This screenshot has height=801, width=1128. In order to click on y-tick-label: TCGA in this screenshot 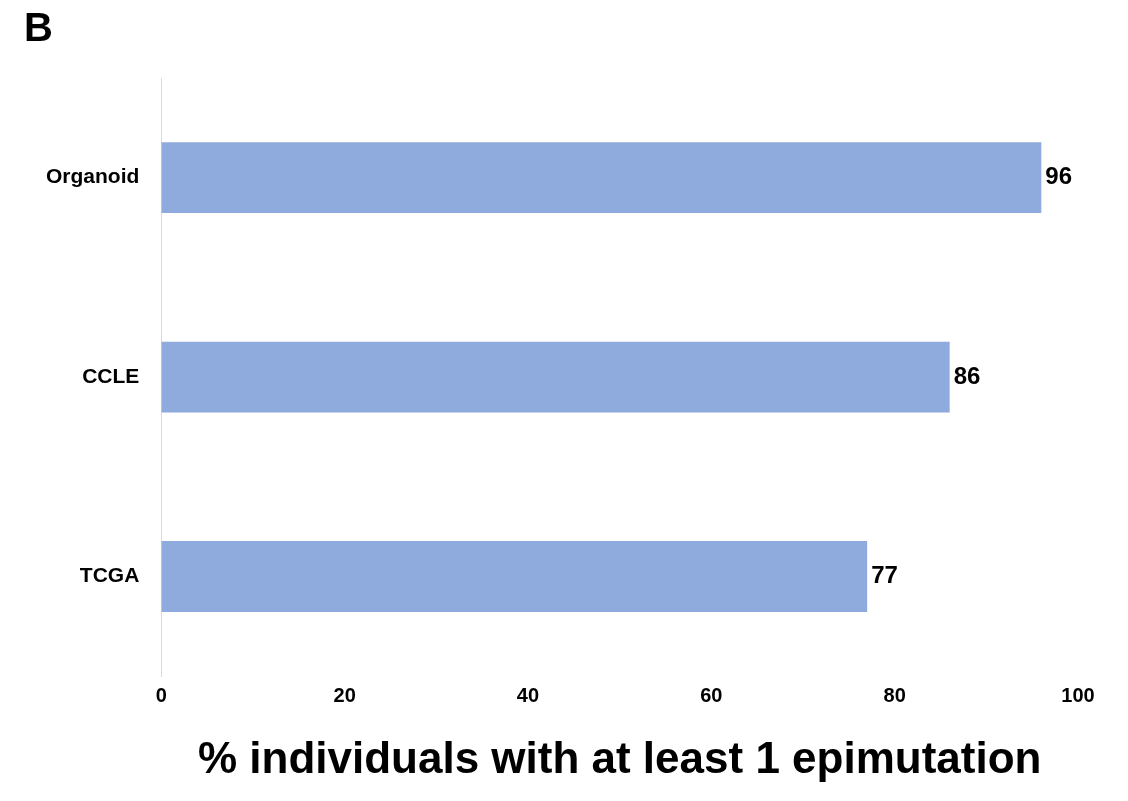, I will do `click(109, 575)`.